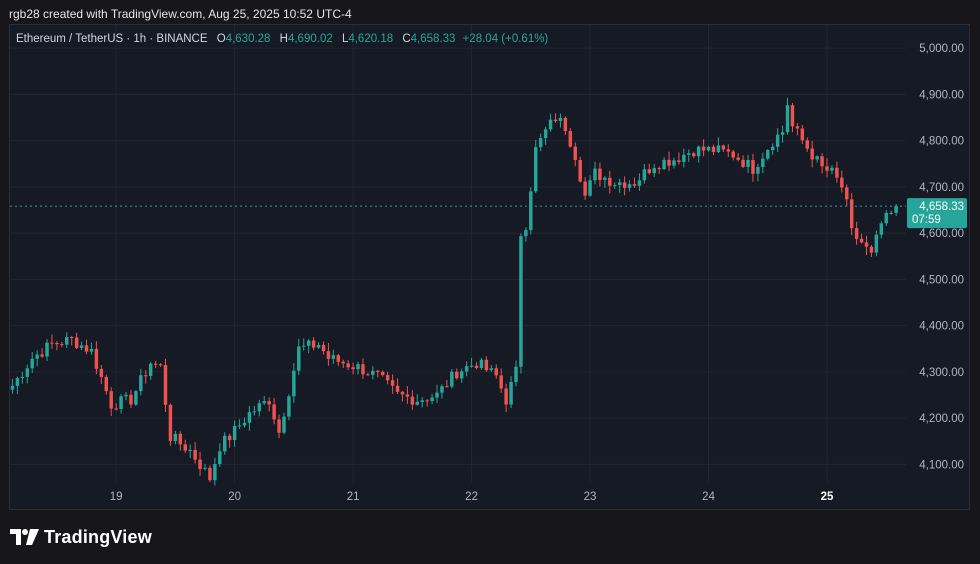 The image size is (980, 564). I want to click on x-tick-label: 25, so click(827, 497).